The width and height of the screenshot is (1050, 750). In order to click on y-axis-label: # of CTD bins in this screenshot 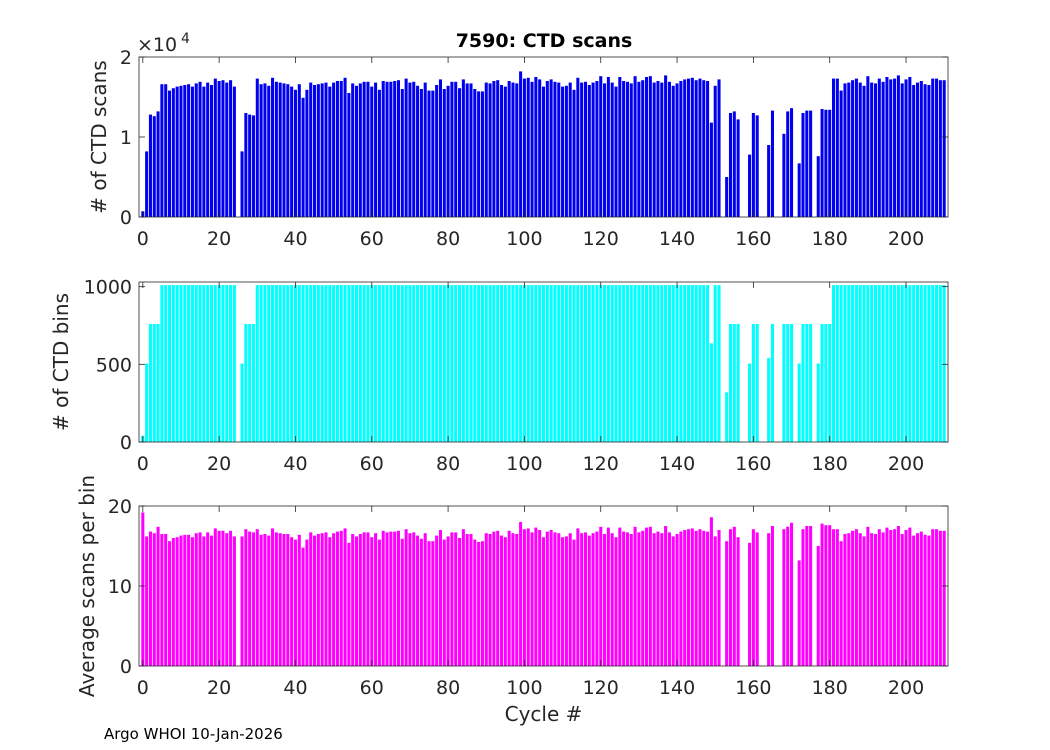, I will do `click(61, 362)`.